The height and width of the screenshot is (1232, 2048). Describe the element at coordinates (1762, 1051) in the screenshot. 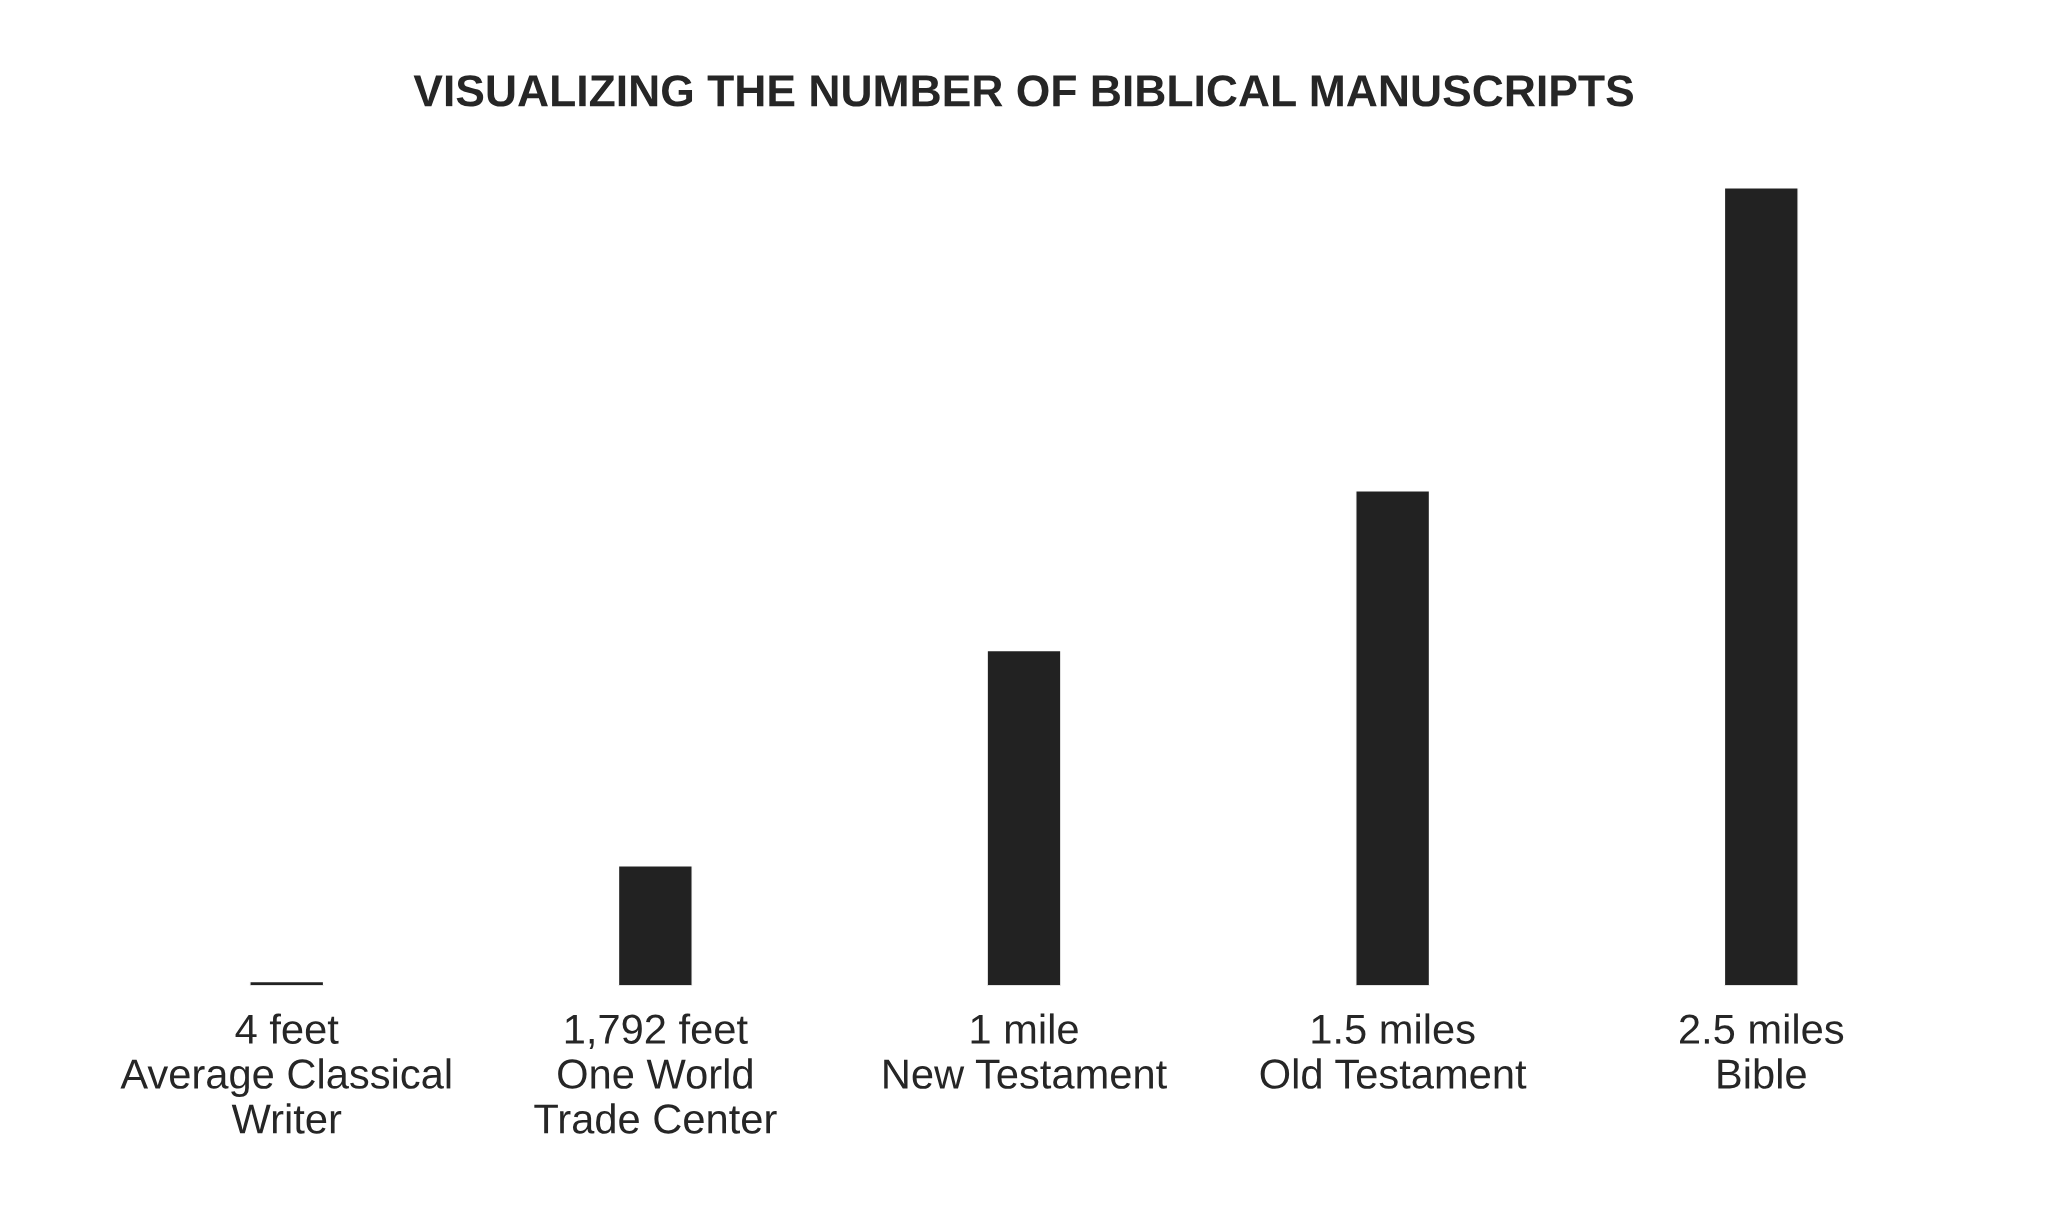

I see `x-tick-label: 2.5 miles Bible` at that location.